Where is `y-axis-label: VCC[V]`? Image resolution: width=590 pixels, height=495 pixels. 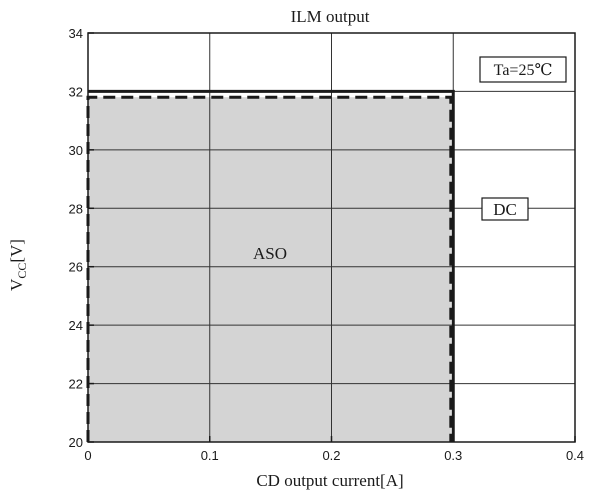 y-axis-label: VCC[V] is located at coordinates (18, 265).